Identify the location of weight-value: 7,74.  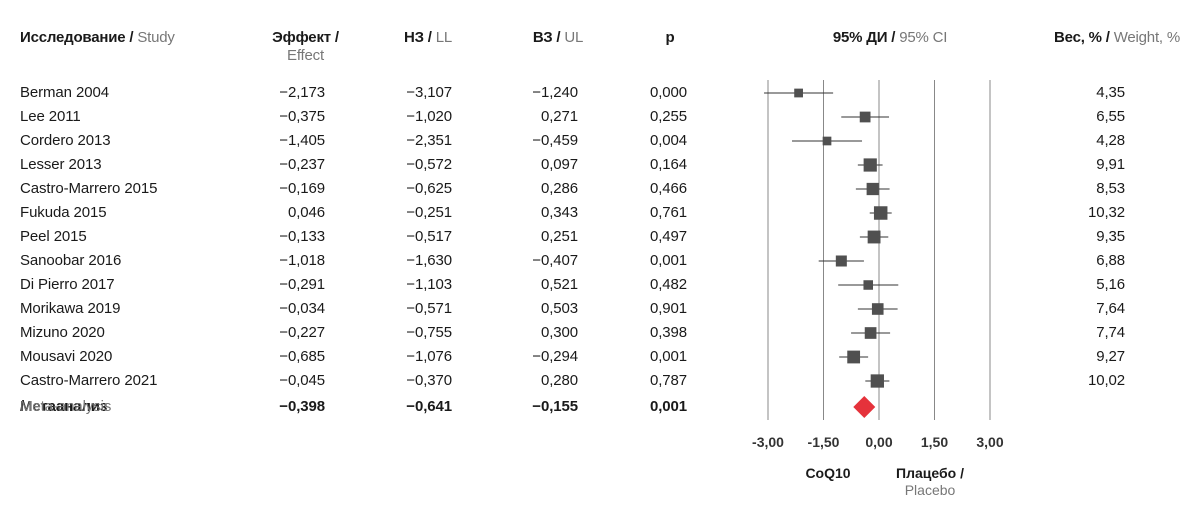
(1110, 332).